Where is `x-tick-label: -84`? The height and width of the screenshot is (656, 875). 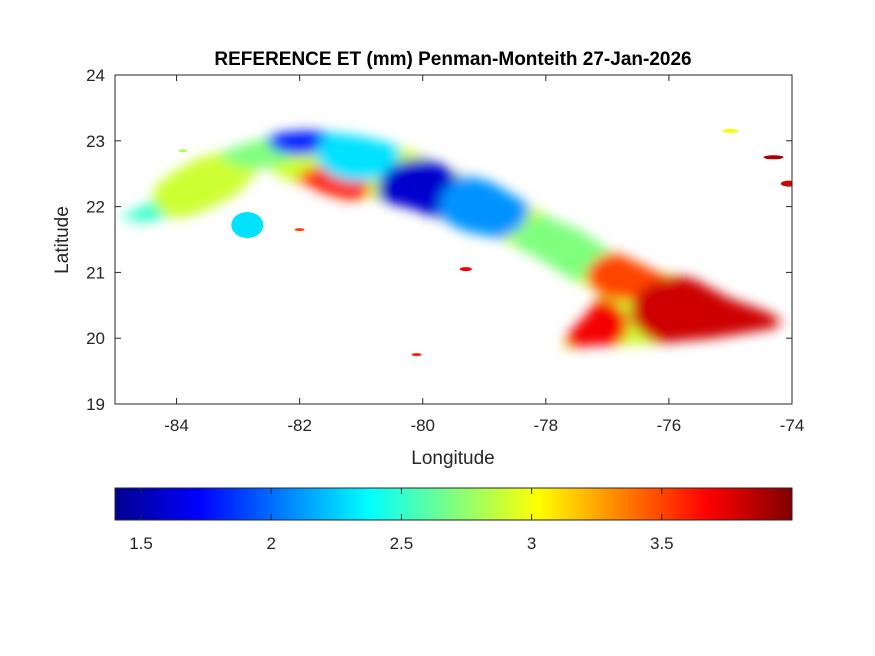
x-tick-label: -84 is located at coordinates (176, 425).